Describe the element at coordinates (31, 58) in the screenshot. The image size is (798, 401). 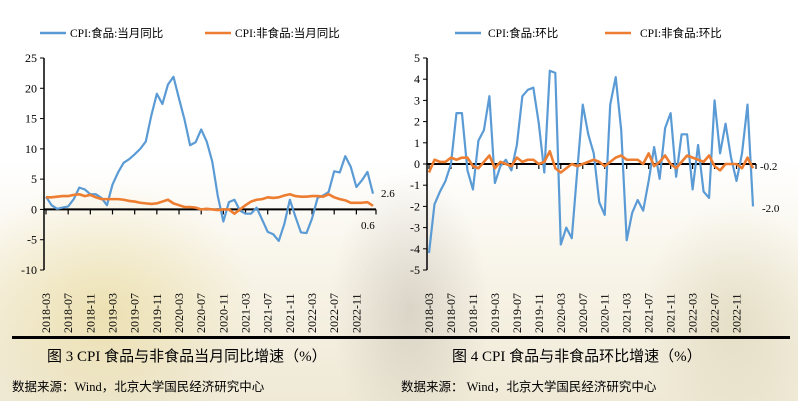
I see `y-tick-label: 25` at that location.